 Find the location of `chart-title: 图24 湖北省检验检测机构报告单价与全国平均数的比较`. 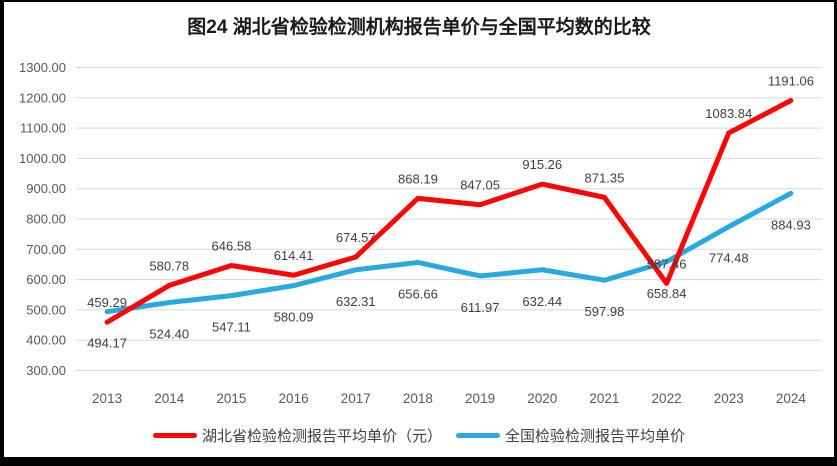

chart-title: 图24 湖北省检验检测机构报告单价与全国平均数的比较 is located at coordinates (419, 27).